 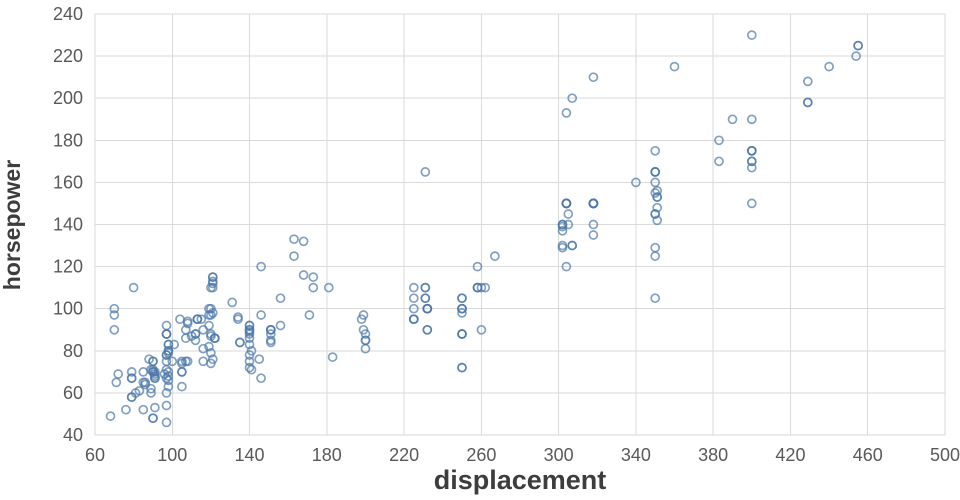 What do you see at coordinates (68, 98) in the screenshot?
I see `y-tick-label: 200` at bounding box center [68, 98].